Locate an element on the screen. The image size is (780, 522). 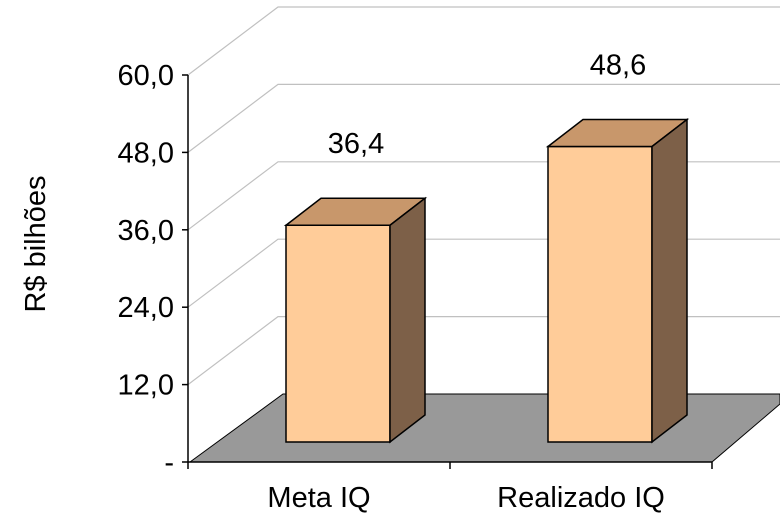
y-tick-label: - is located at coordinates (169, 463).